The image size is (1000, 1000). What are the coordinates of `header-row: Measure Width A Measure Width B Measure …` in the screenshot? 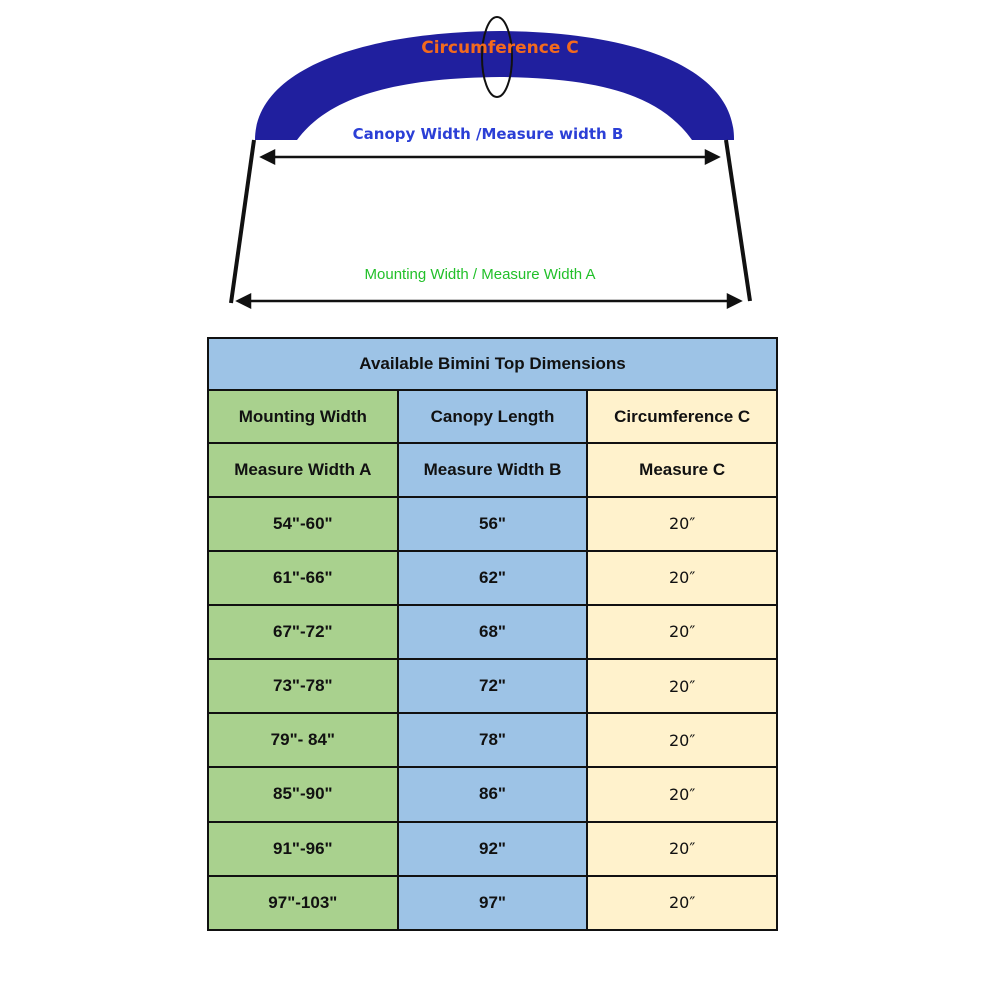 It's located at (492, 470).